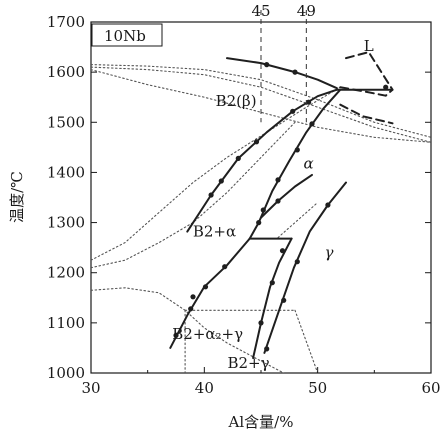 The width and height of the screenshot is (447, 435). What do you see at coordinates (66, 223) in the screenshot?
I see `y-tick-label-1300: 1300` at bounding box center [66, 223].